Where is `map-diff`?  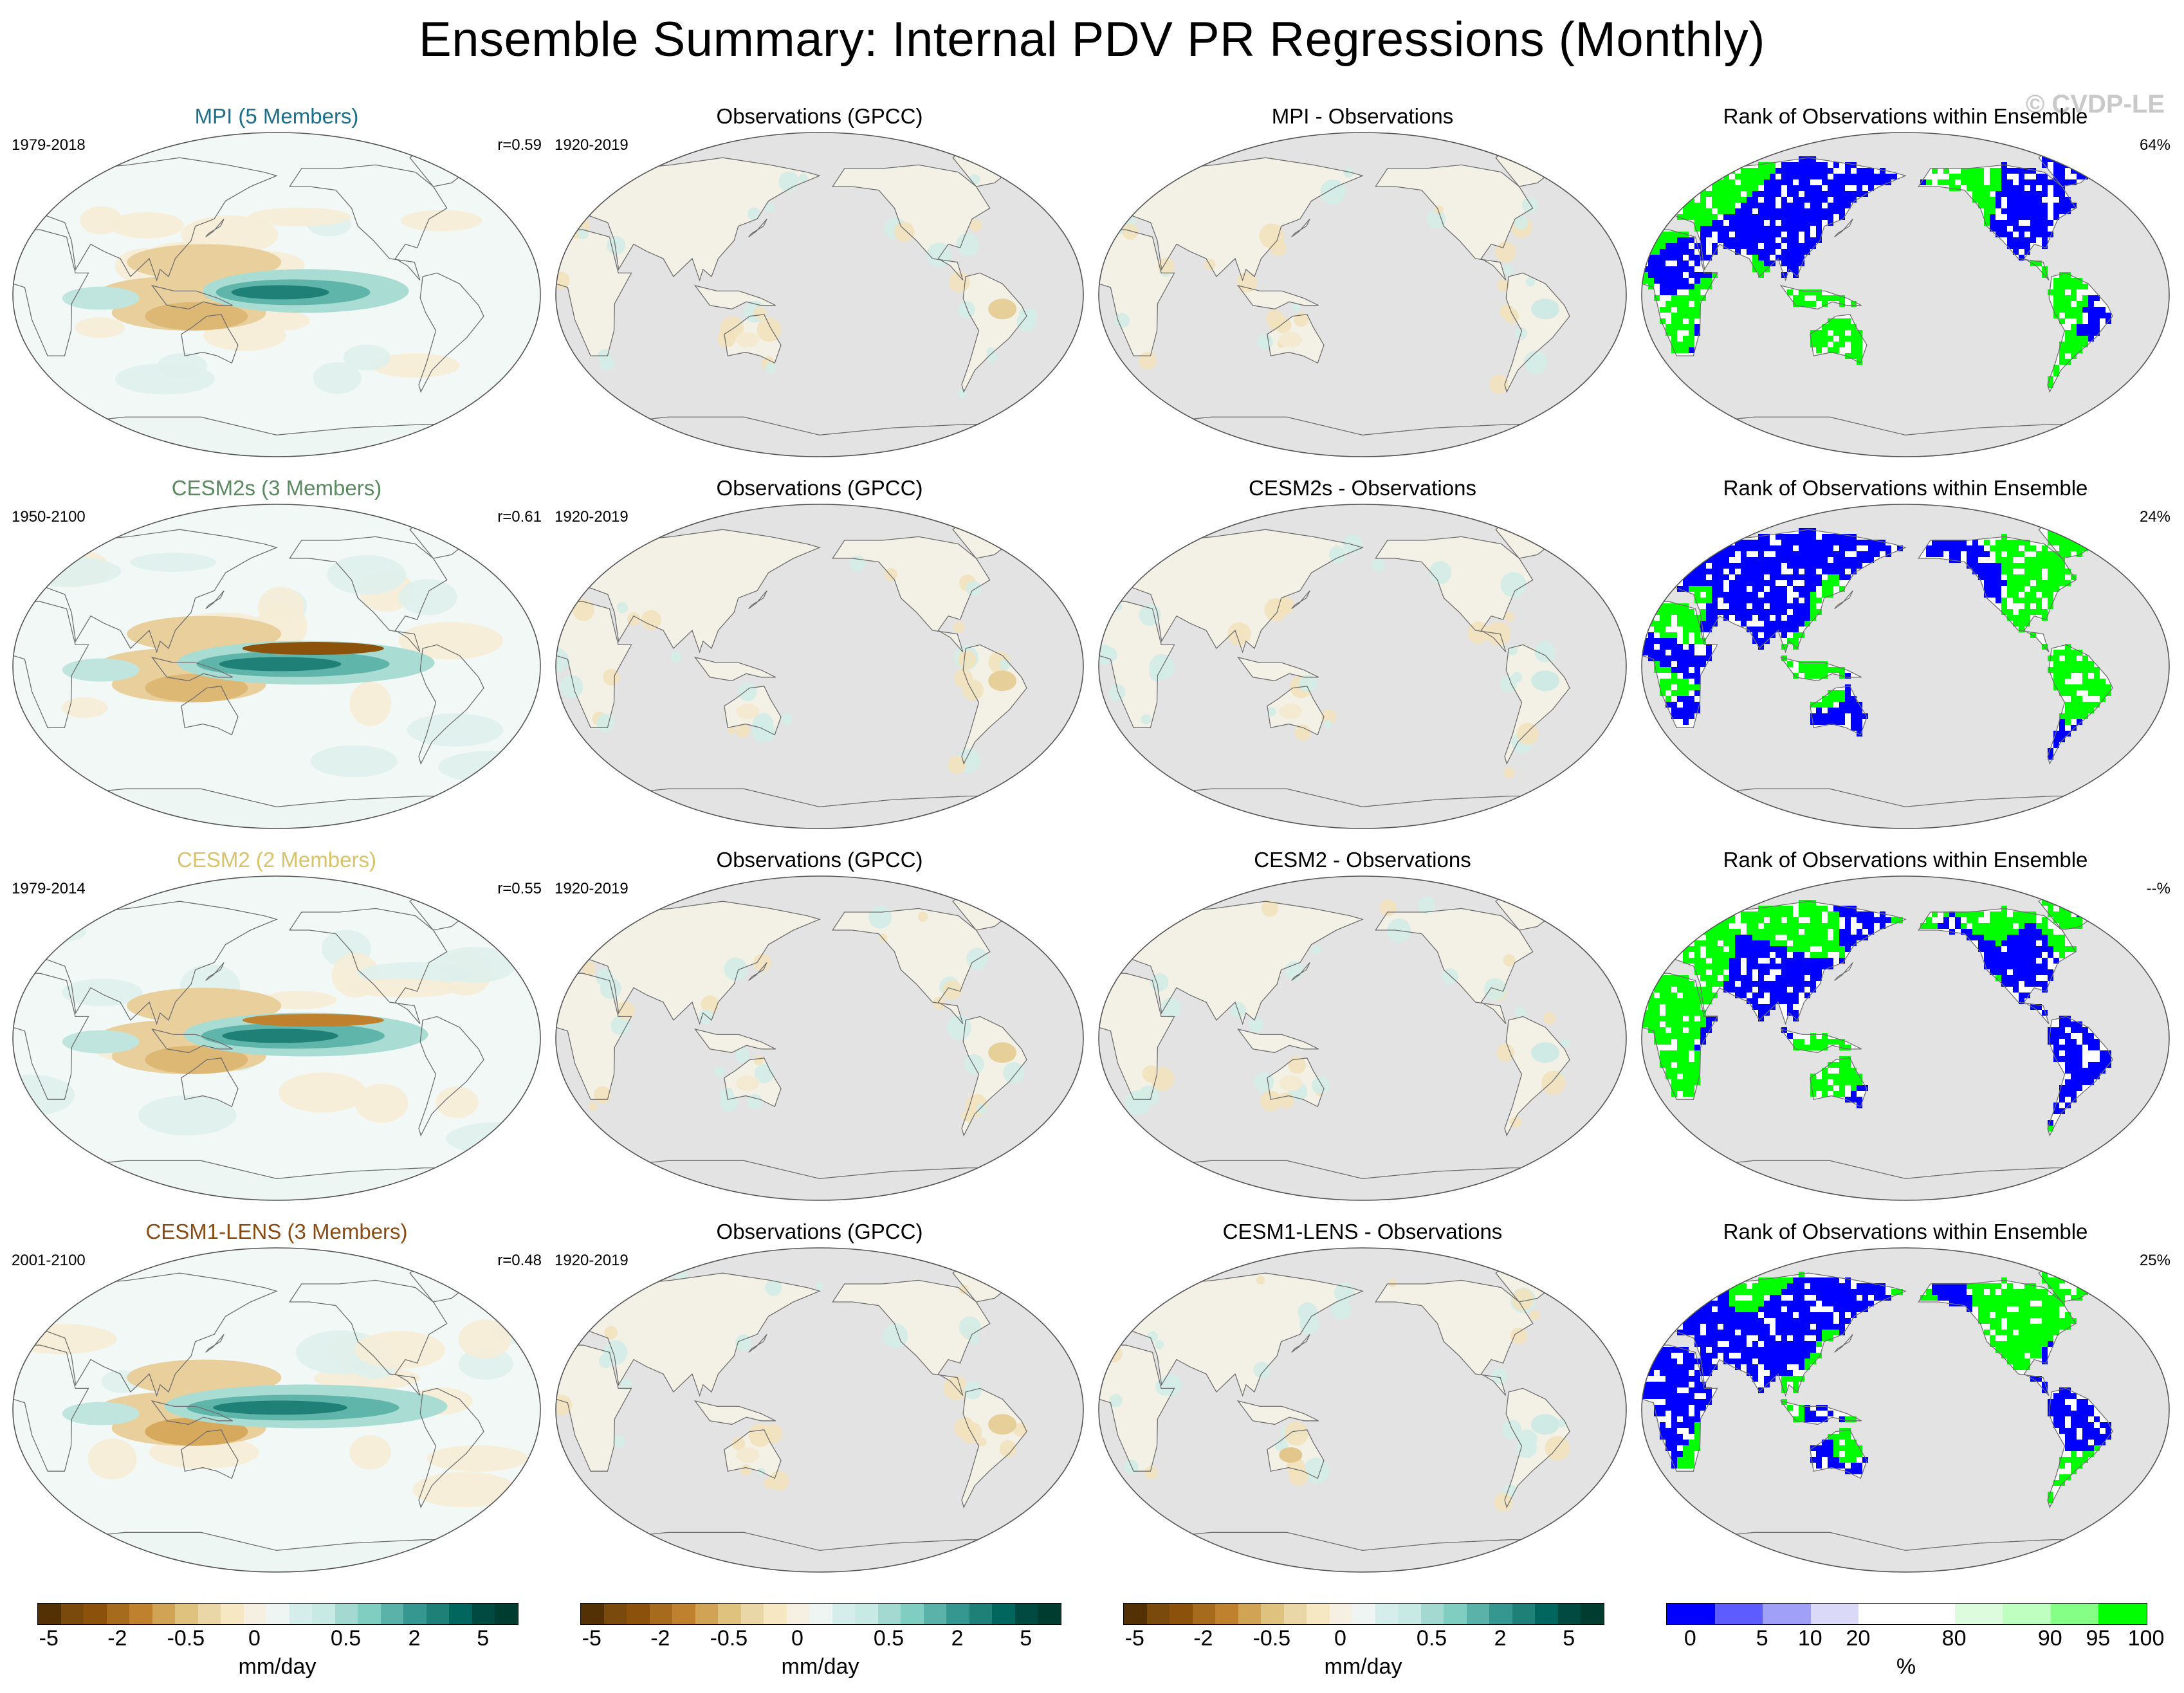
map-diff is located at coordinates (1363, 294).